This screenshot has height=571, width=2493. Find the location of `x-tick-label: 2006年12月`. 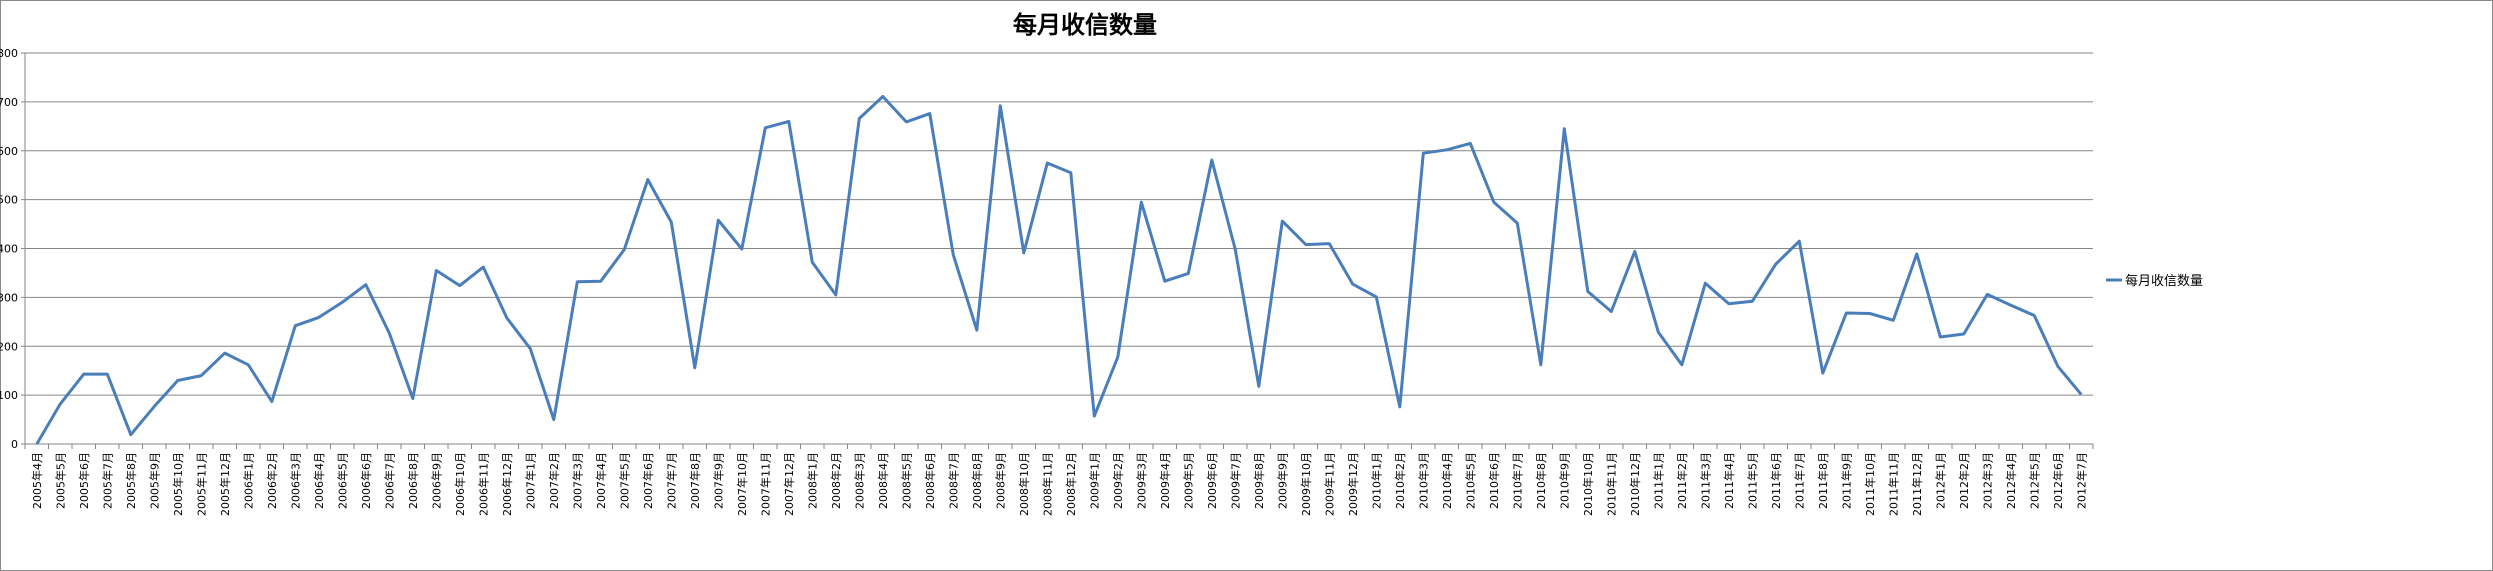

x-tick-label: 2006年12月 is located at coordinates (507, 484).